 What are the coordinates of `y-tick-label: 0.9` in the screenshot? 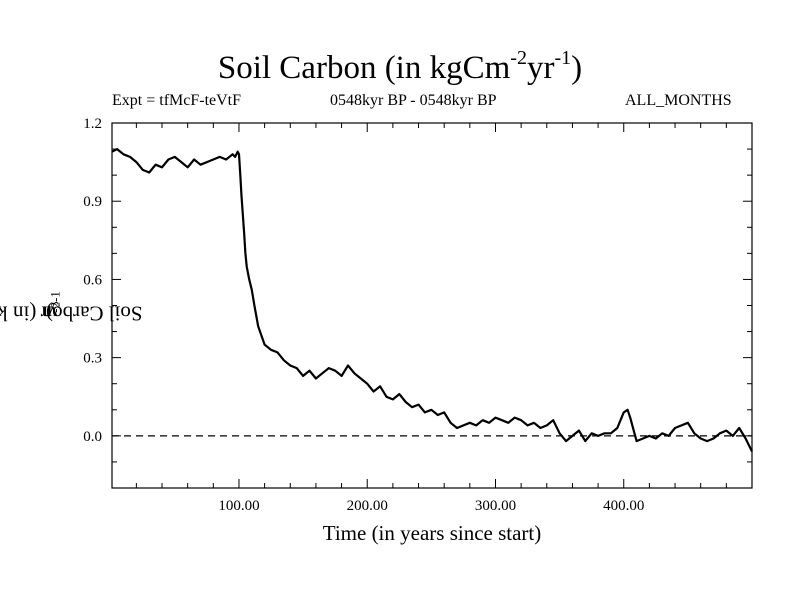 It's located at (92, 202).